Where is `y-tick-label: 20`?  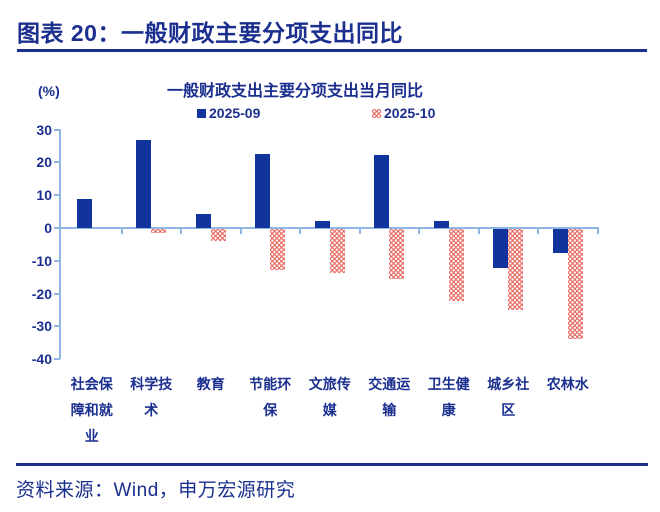
y-tick-label: 20 is located at coordinates (44, 162).